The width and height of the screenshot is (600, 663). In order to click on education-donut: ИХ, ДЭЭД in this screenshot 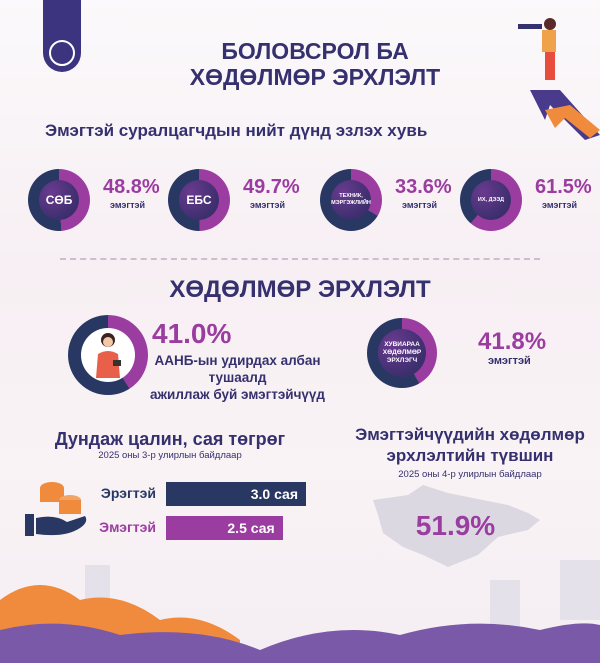, I will do `click(491, 200)`.